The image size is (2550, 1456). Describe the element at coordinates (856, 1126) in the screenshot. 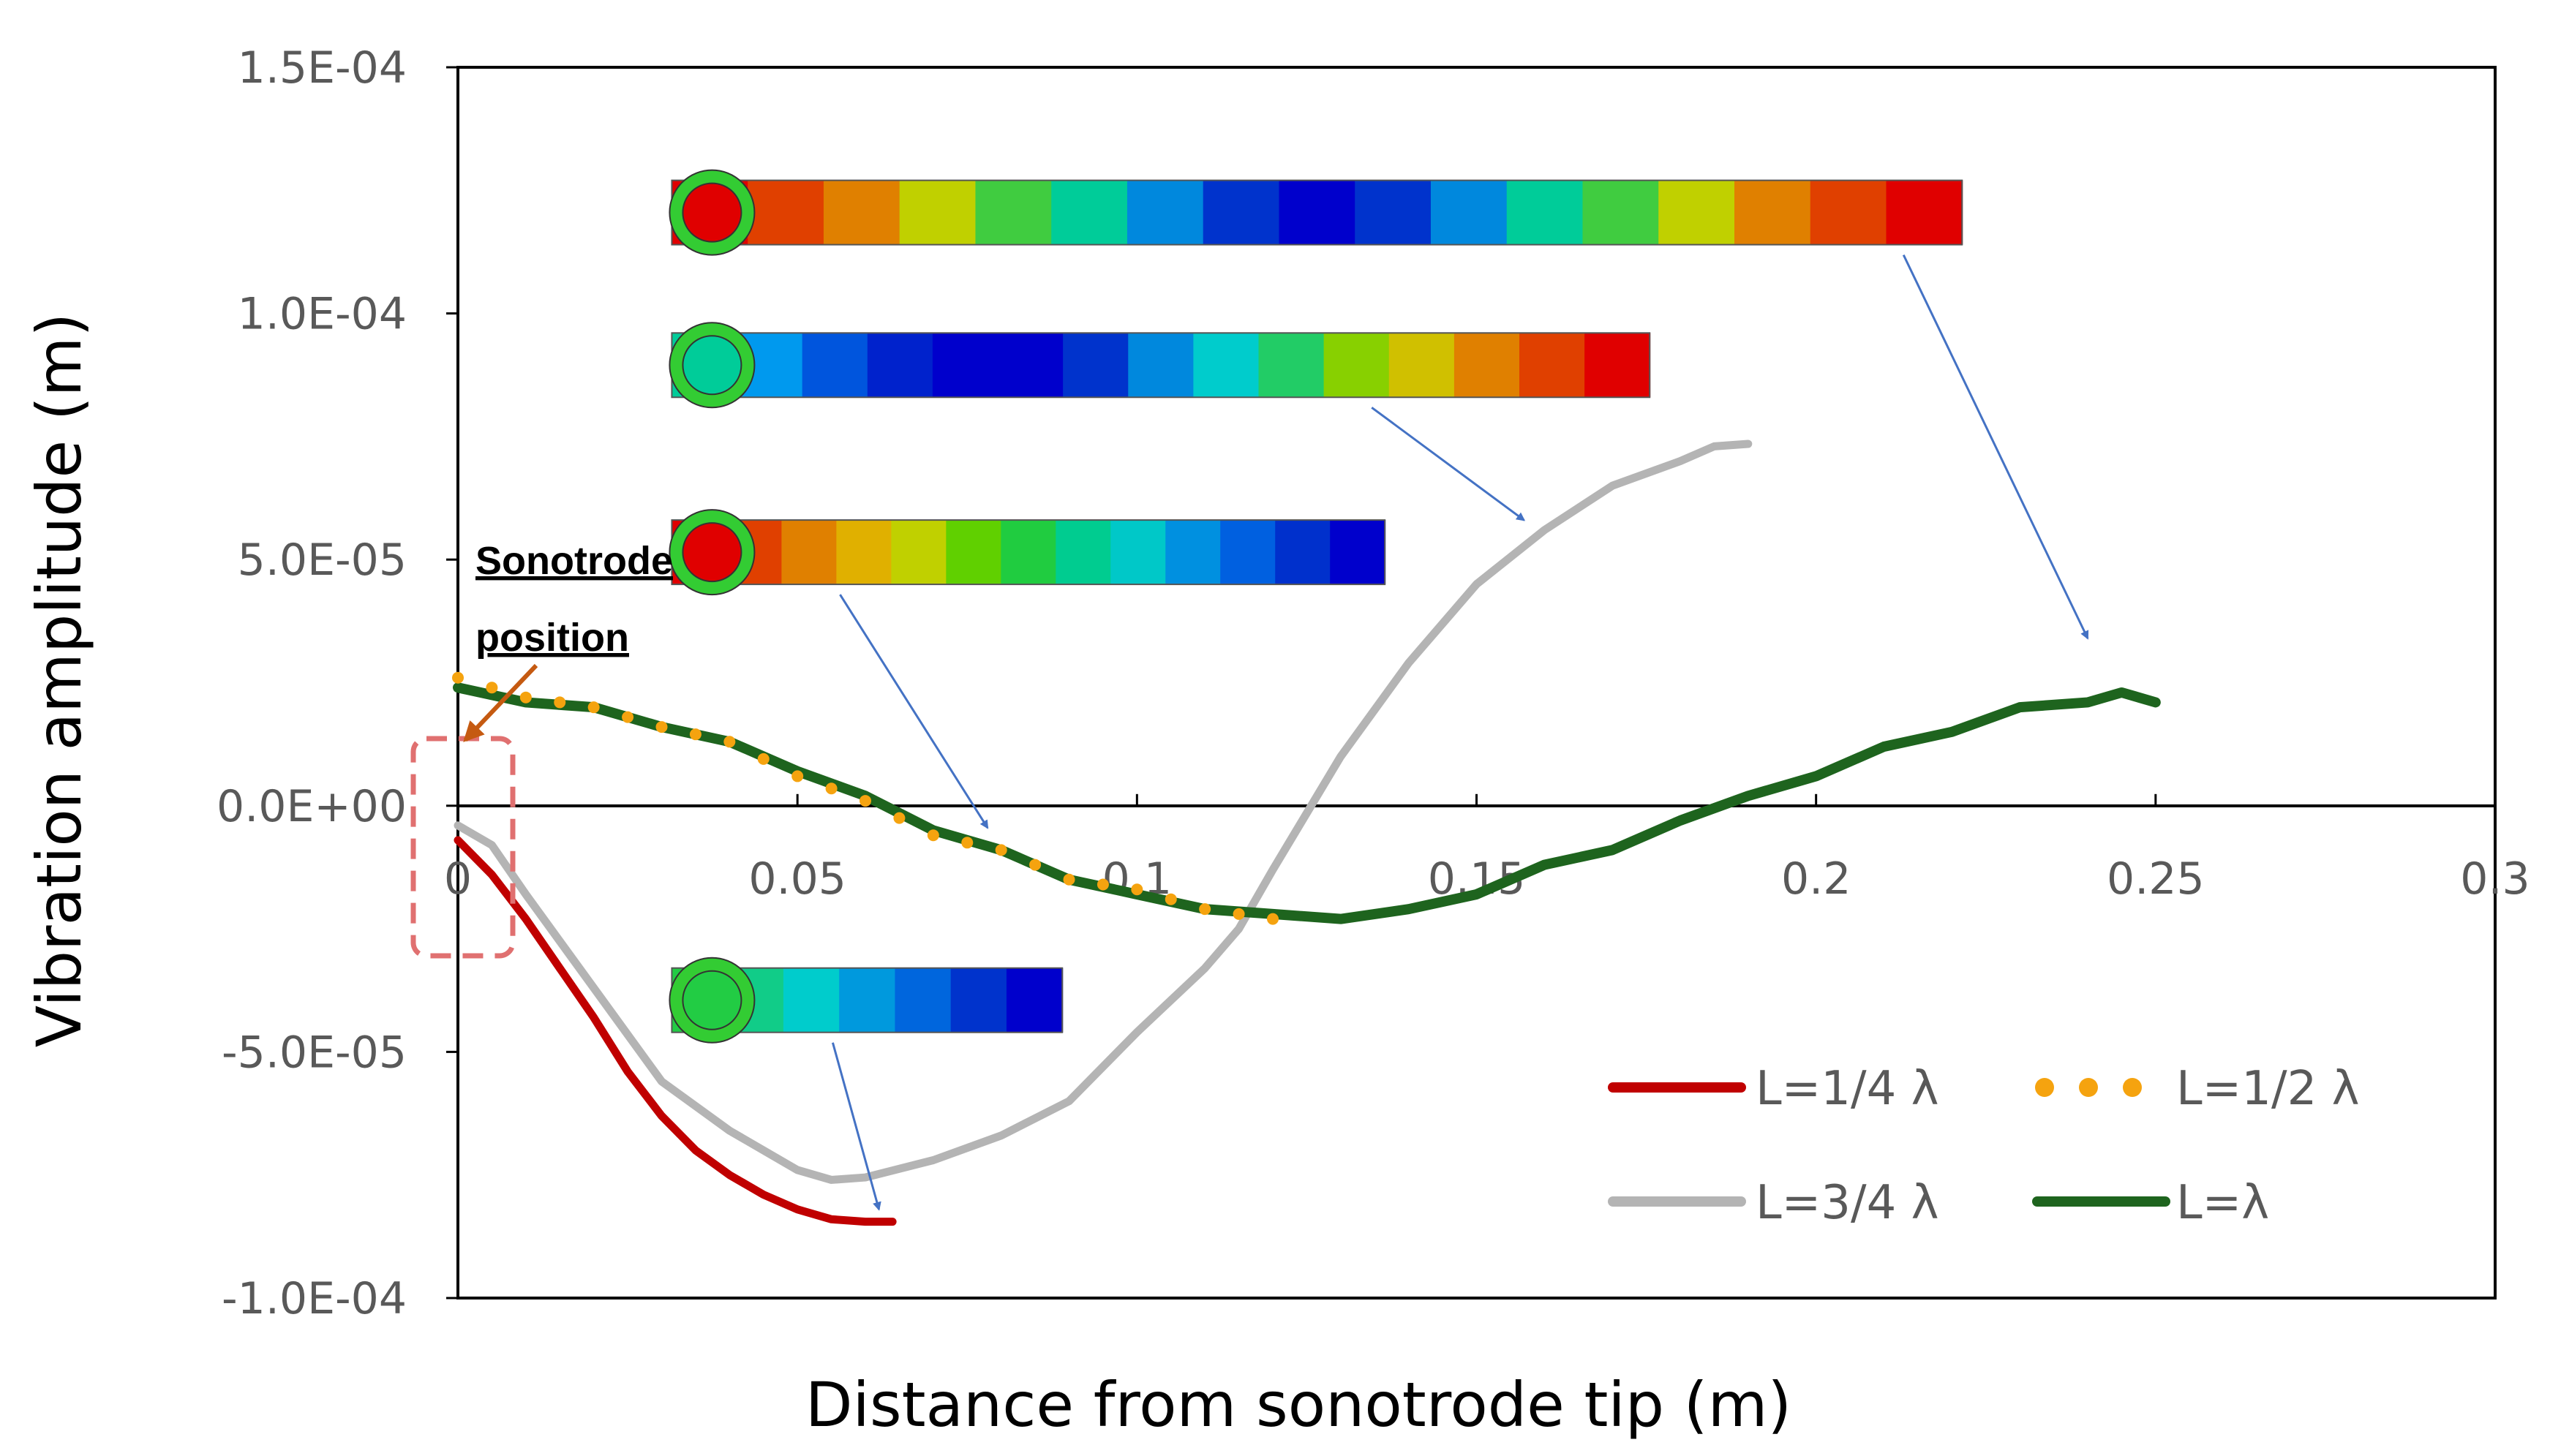

I see `inset-arrow-quarter` at that location.